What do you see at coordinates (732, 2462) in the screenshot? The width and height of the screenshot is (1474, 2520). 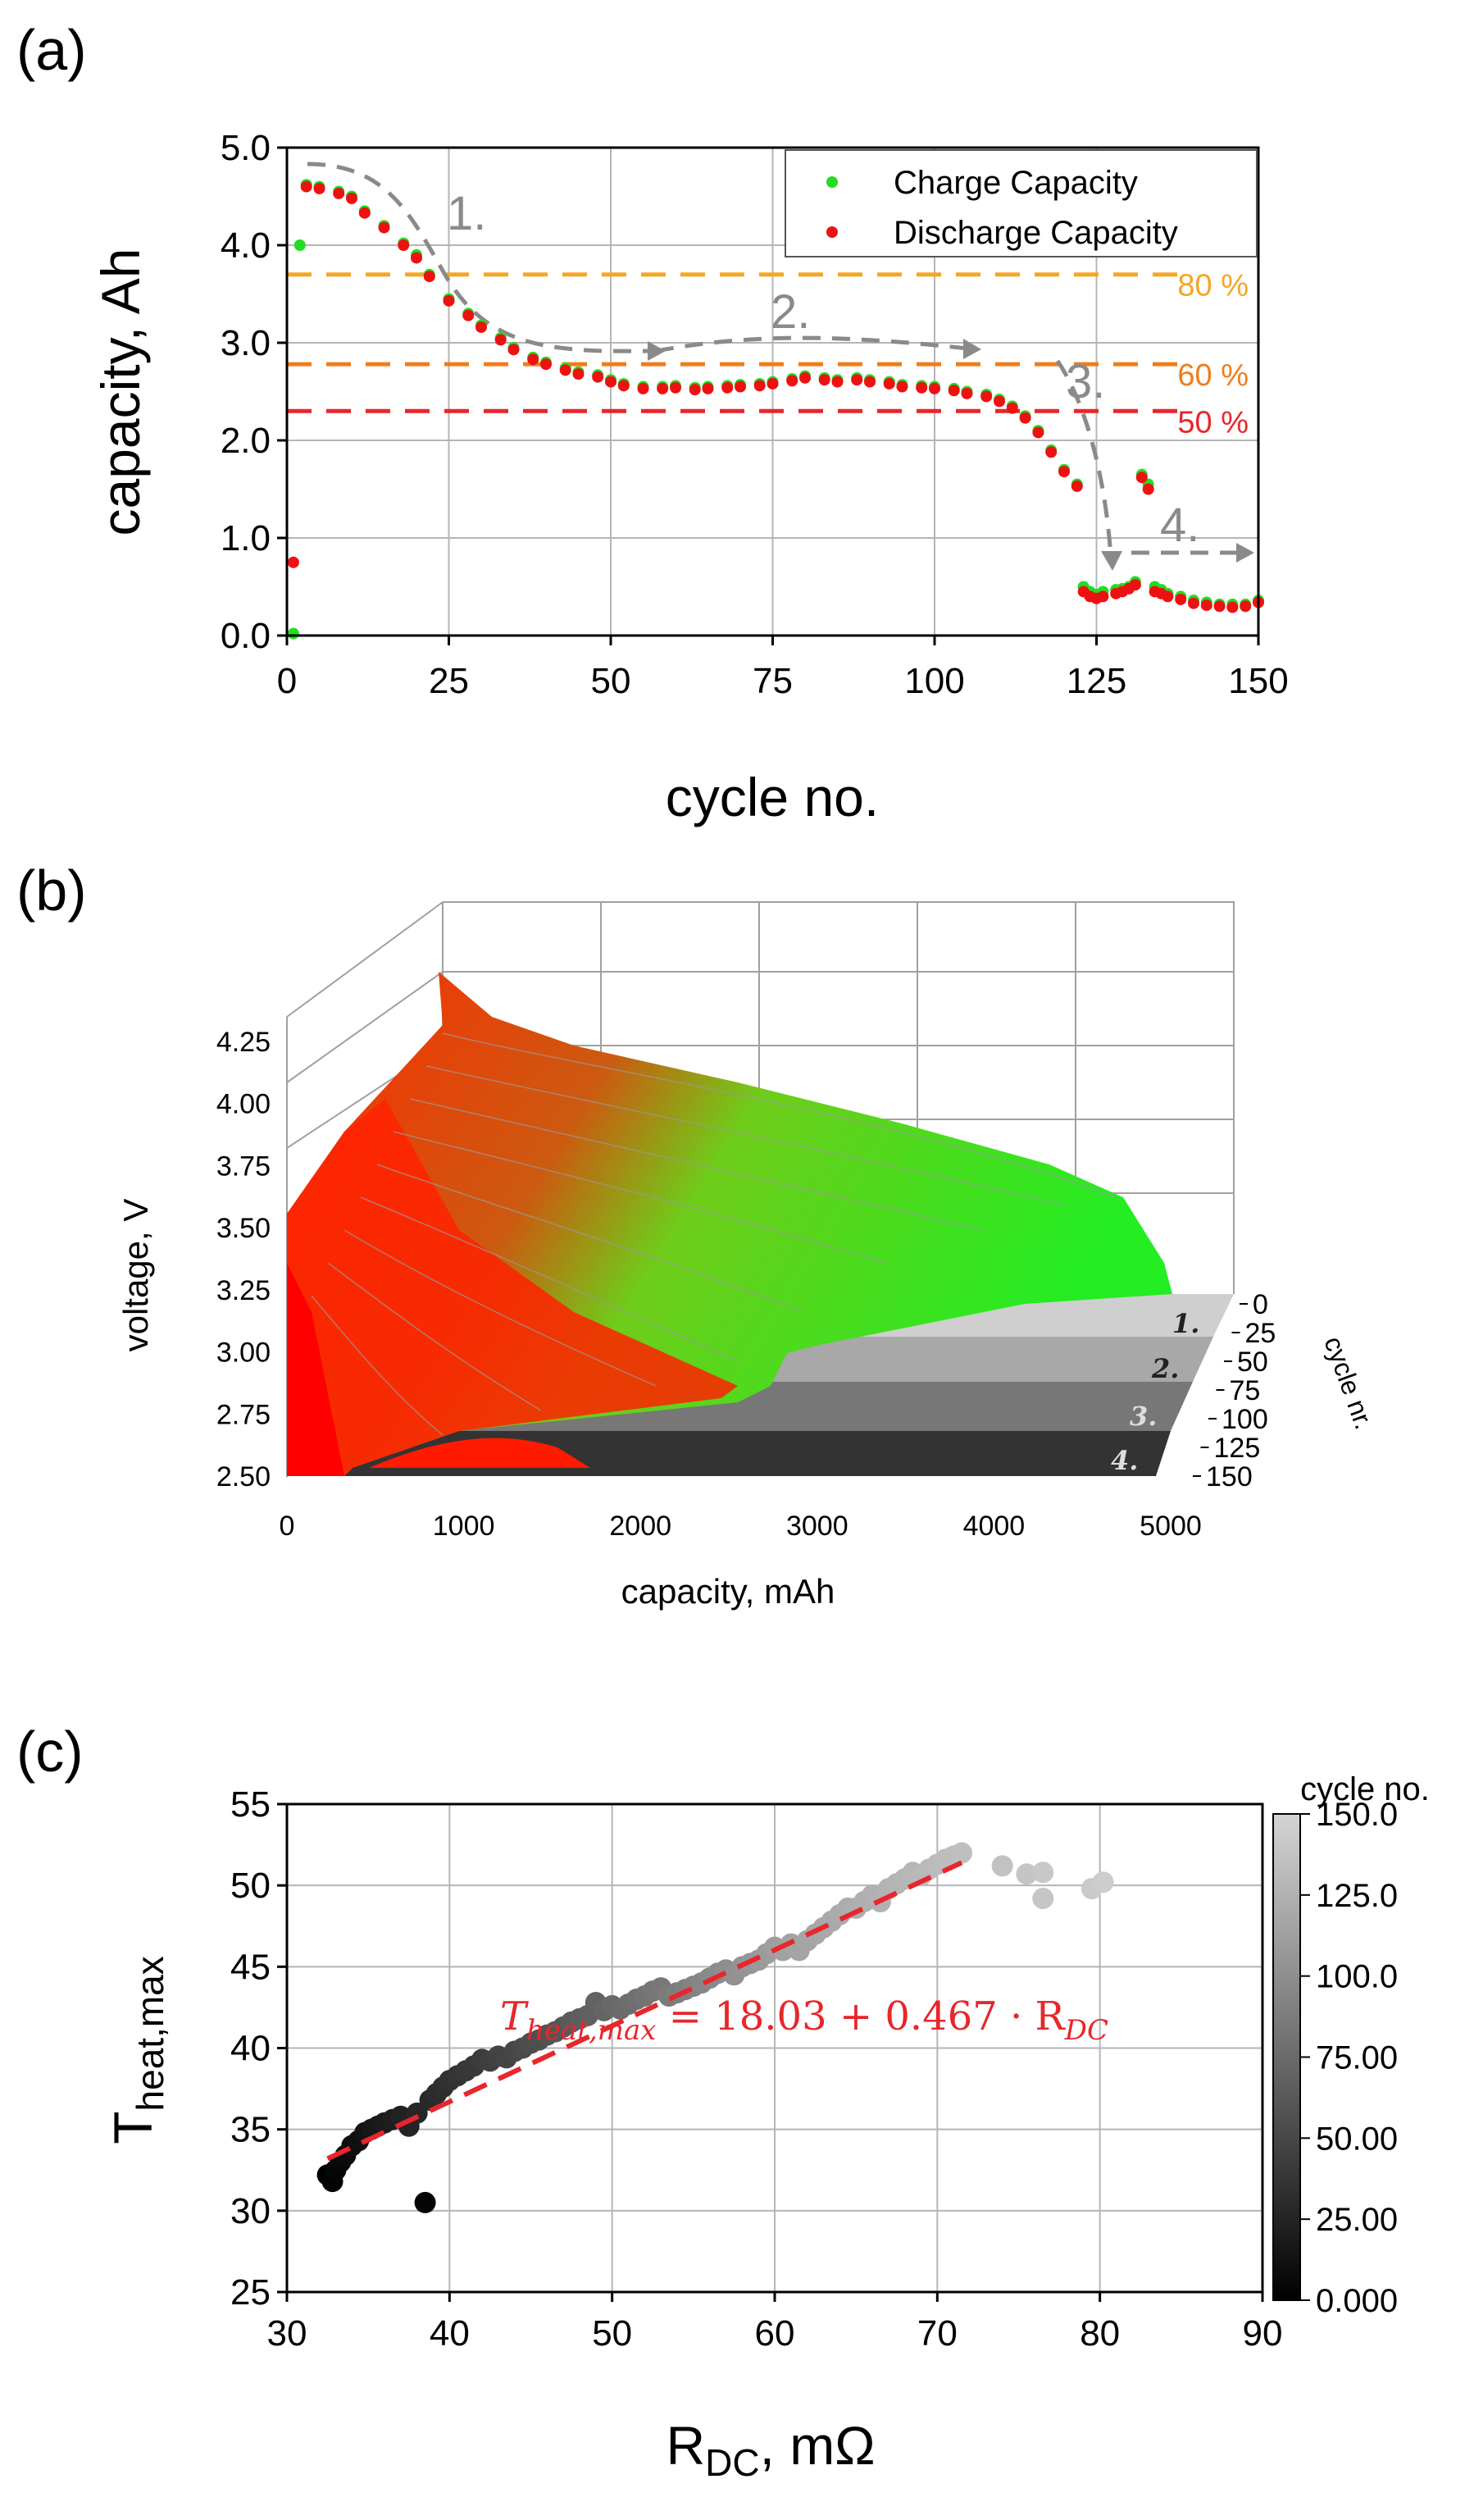 I see `xlabel-sub: DC` at bounding box center [732, 2462].